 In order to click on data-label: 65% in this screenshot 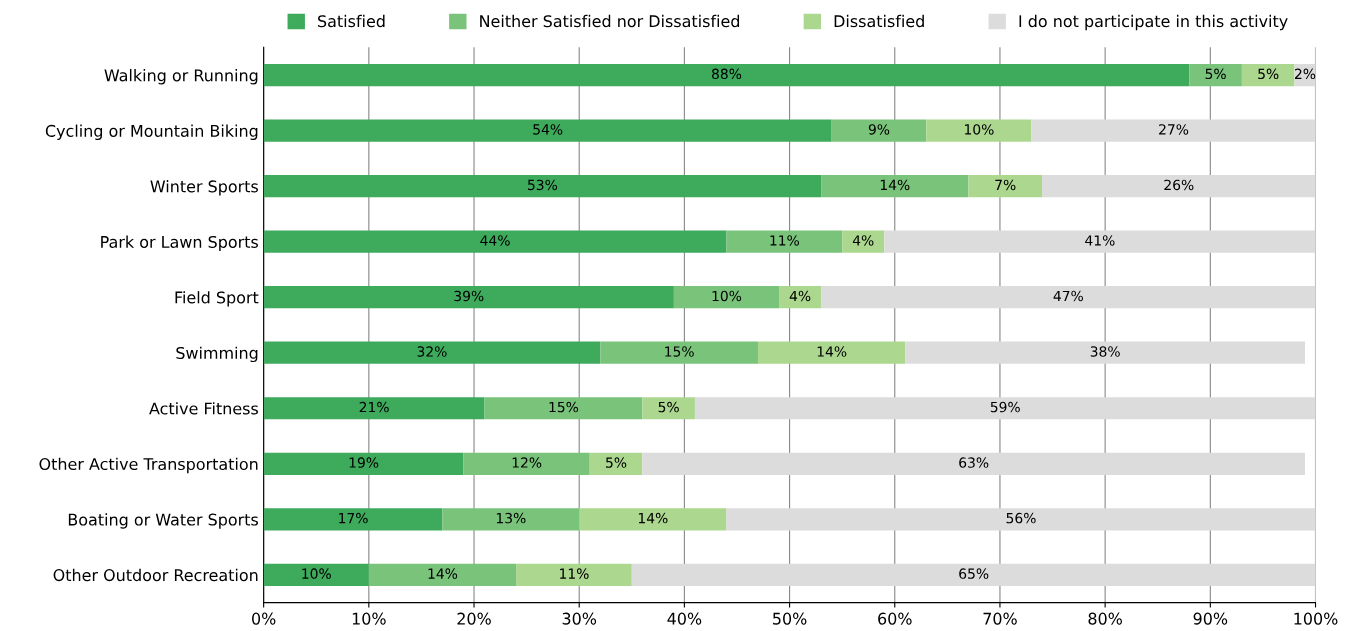, I will do `click(974, 573)`.